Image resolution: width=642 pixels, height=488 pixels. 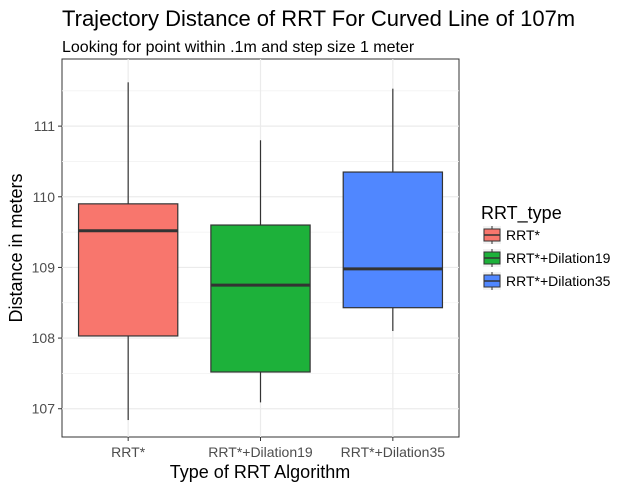 What do you see at coordinates (44, 409) in the screenshot?
I see `y-tick-label: 107` at bounding box center [44, 409].